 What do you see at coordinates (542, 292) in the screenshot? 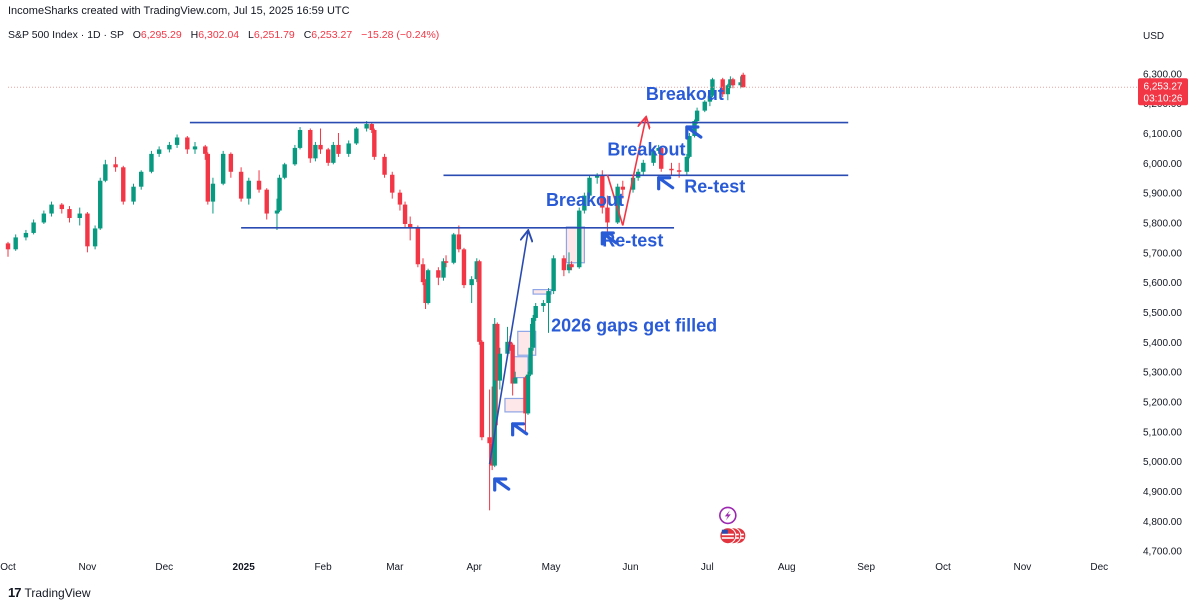
I see `gap-box` at bounding box center [542, 292].